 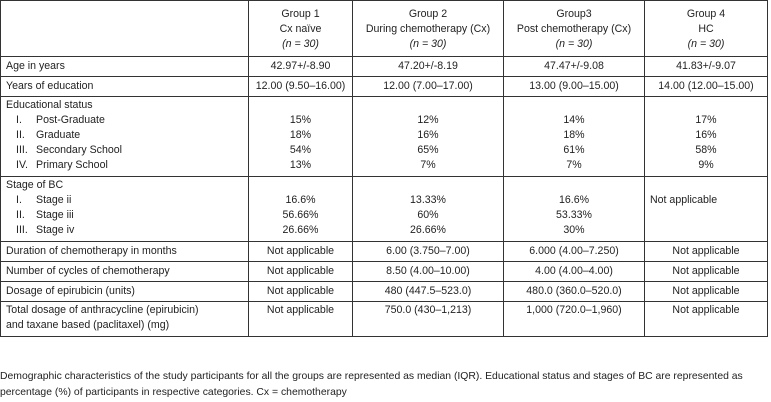 I want to click on list-item: I. Stage ii, so click(x=44, y=200).